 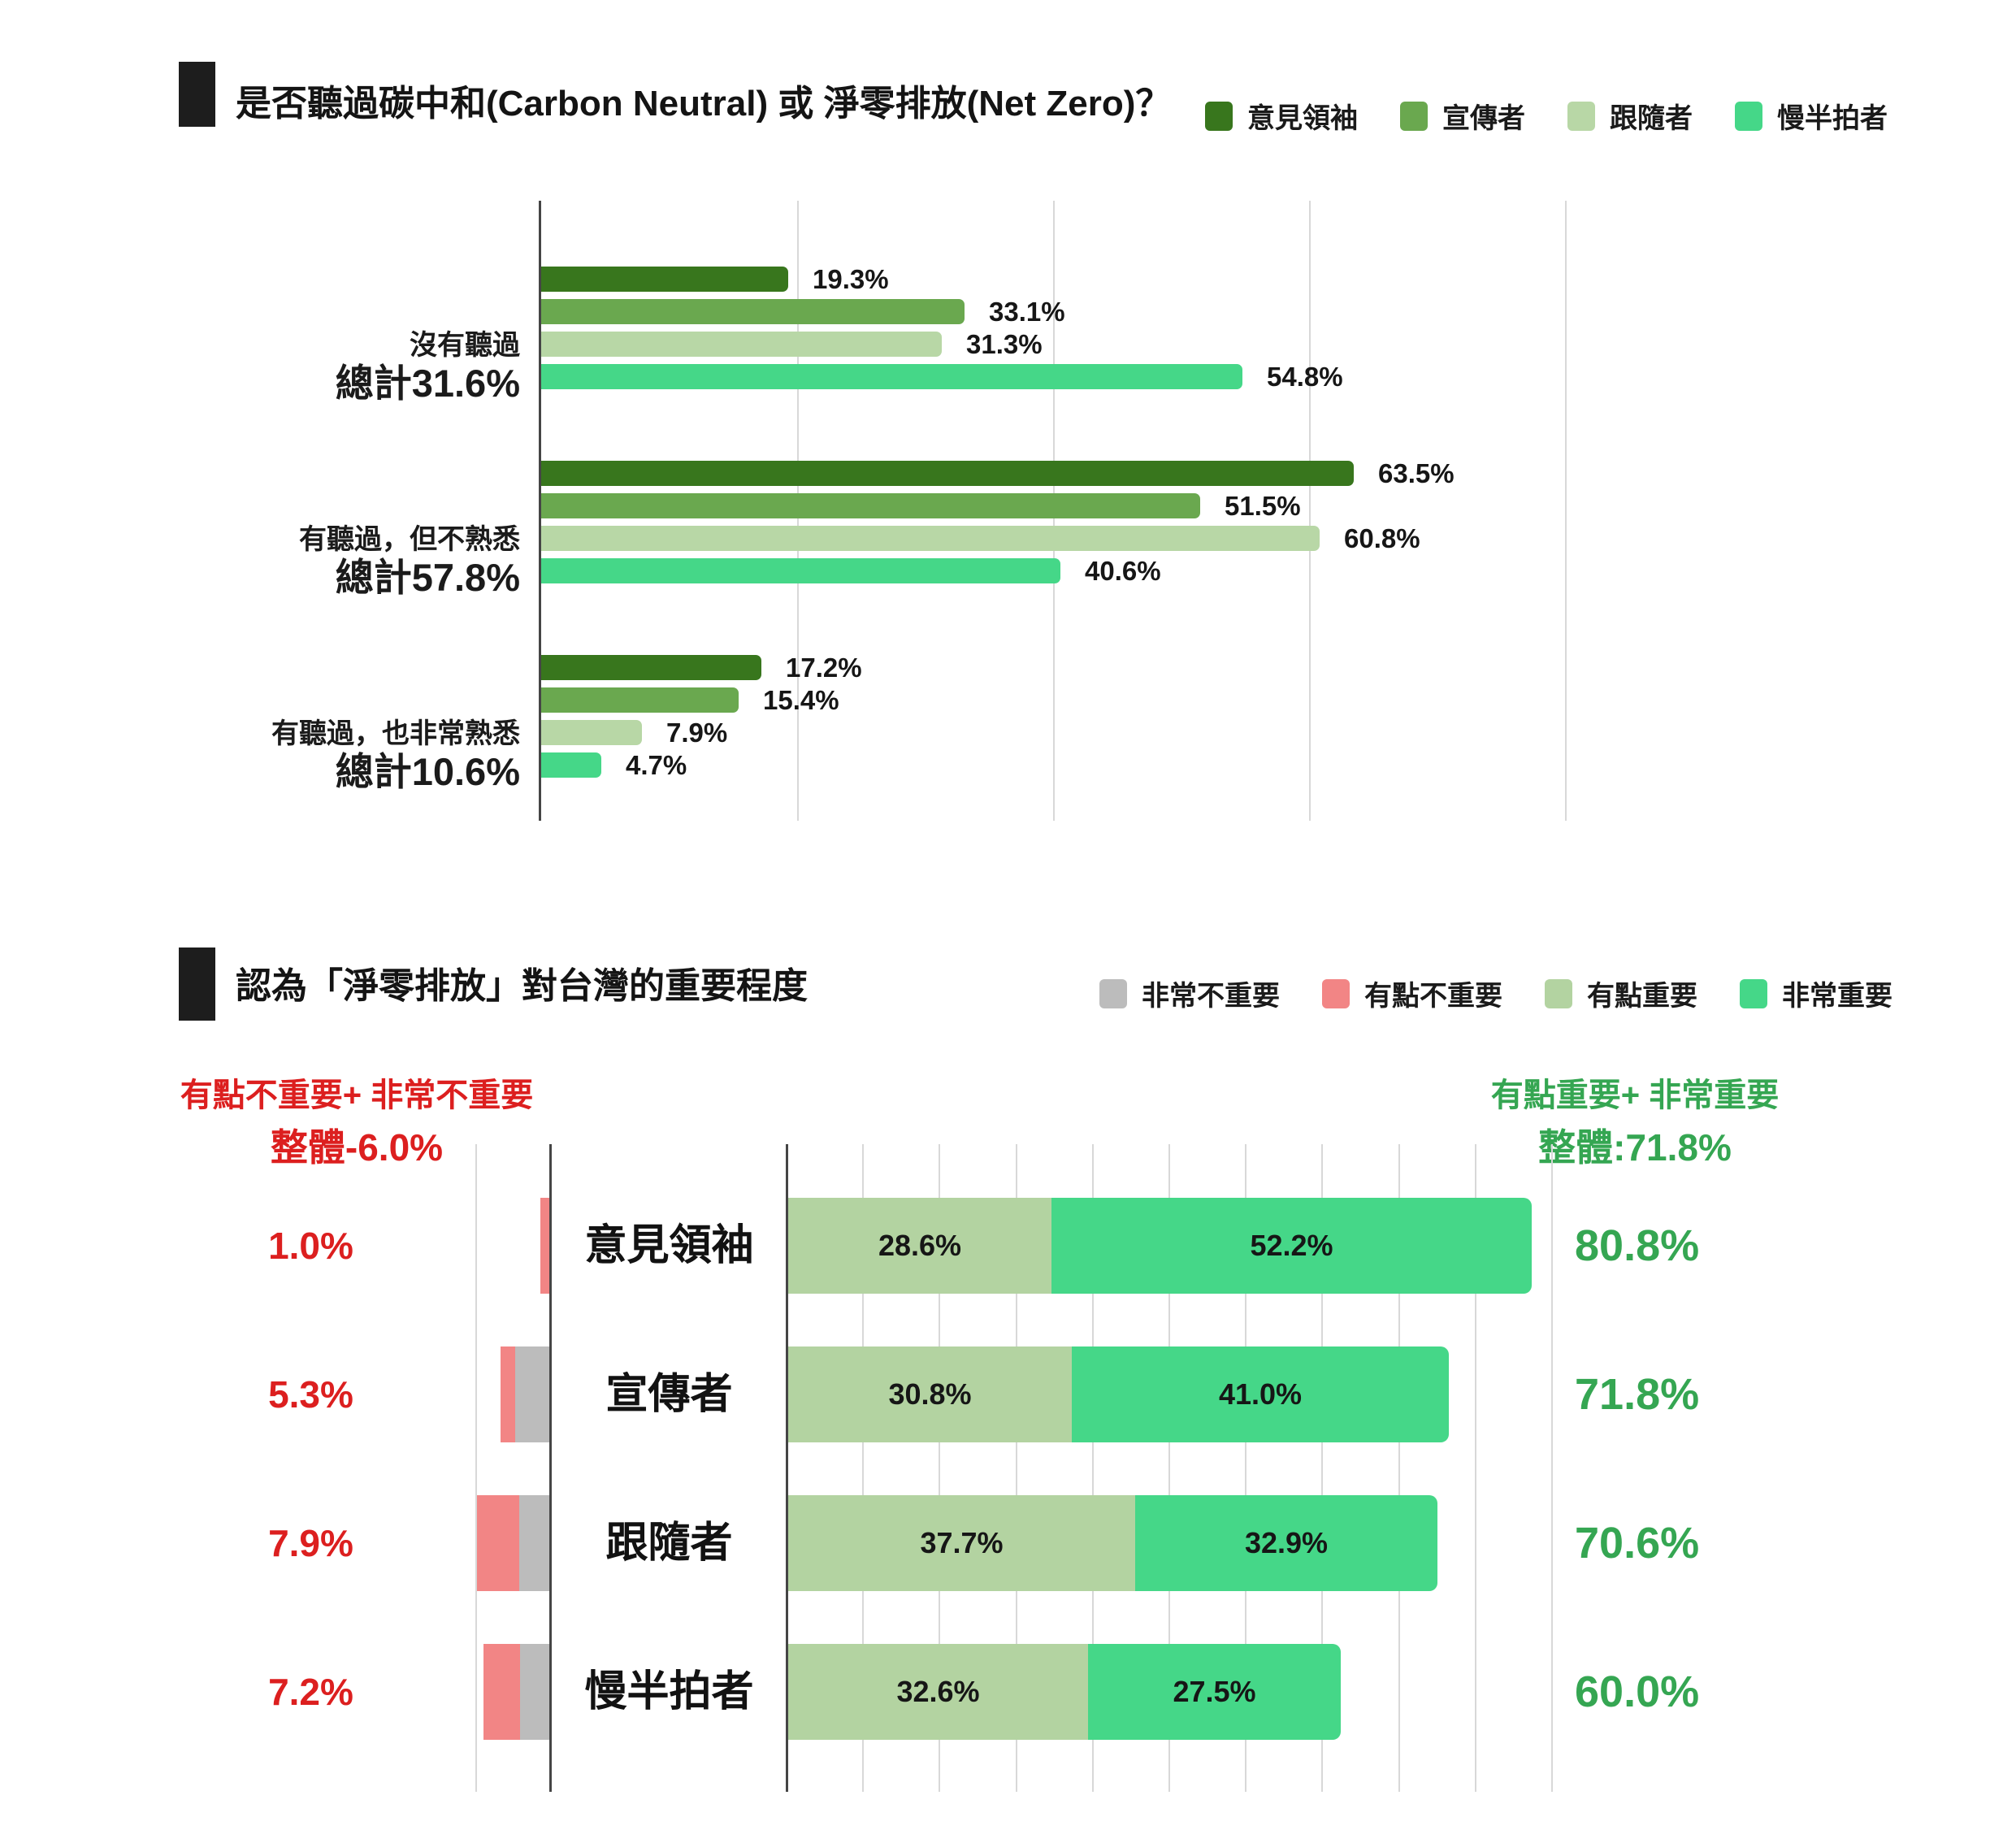 I want to click on legend-item: 跟隨者, so click(x=1630, y=116).